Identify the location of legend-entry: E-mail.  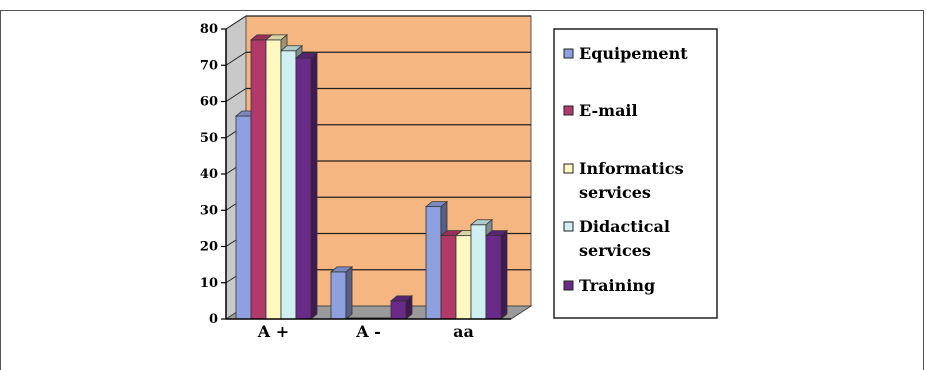
(608, 110).